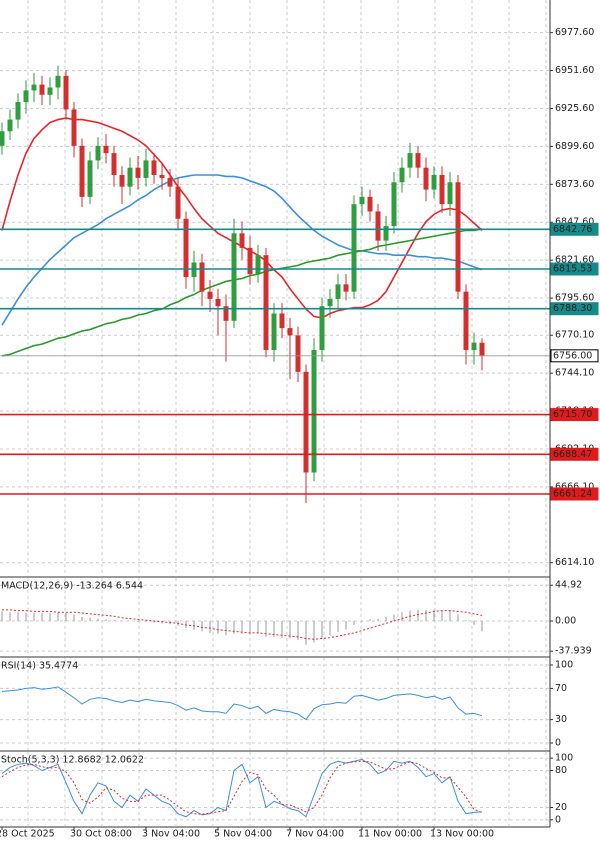 This screenshot has height=847, width=600. What do you see at coordinates (574, 260) in the screenshot?
I see `y-tick-label: 6821.60` at bounding box center [574, 260].